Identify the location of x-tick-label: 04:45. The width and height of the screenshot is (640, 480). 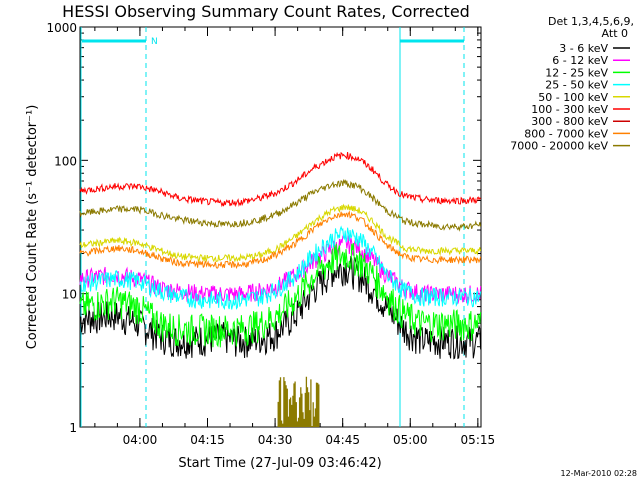
(342, 440).